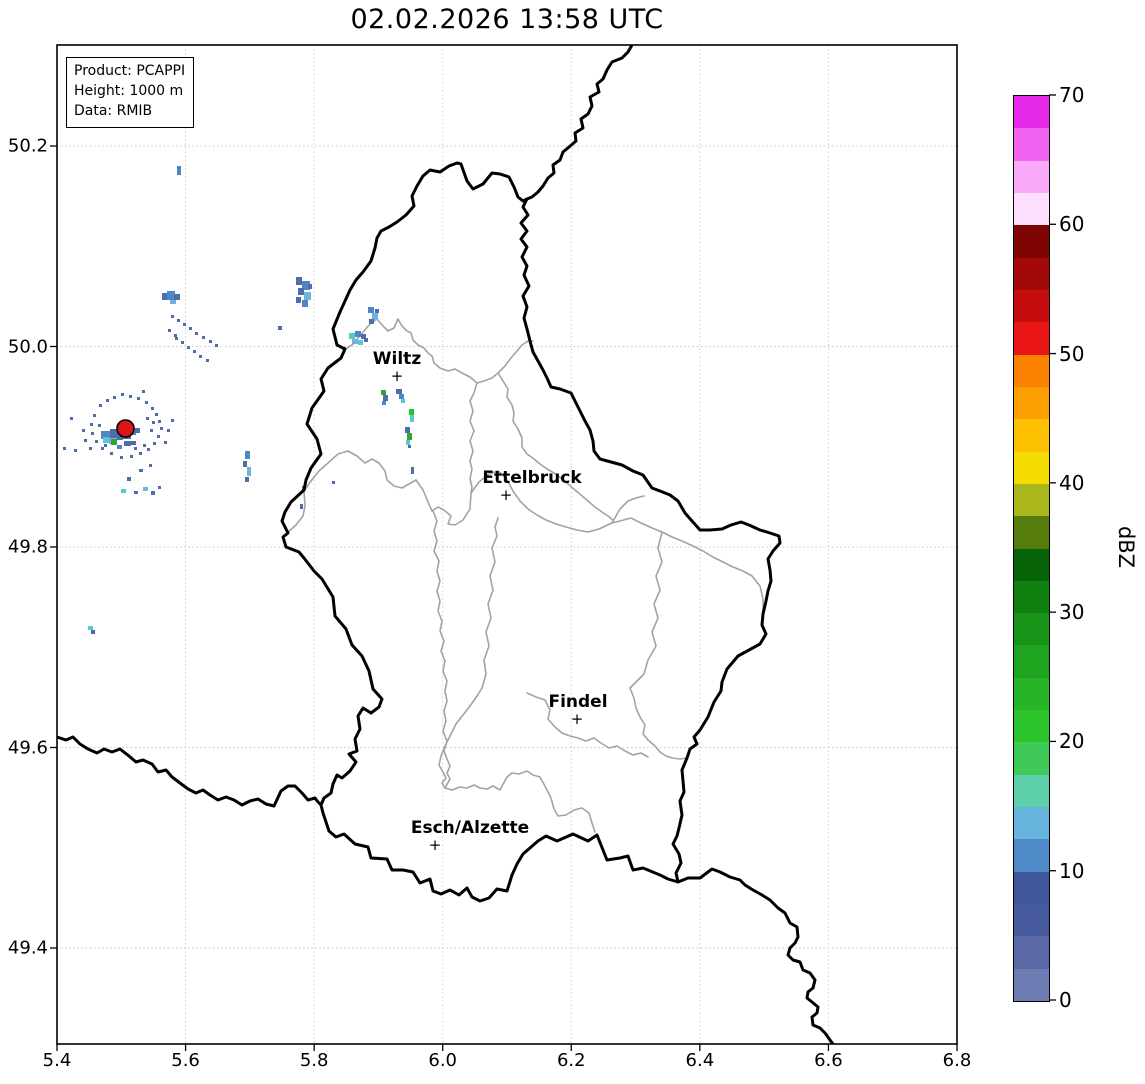  What do you see at coordinates (755, 955) in the screenshot?
I see `france-germany-border` at bounding box center [755, 955].